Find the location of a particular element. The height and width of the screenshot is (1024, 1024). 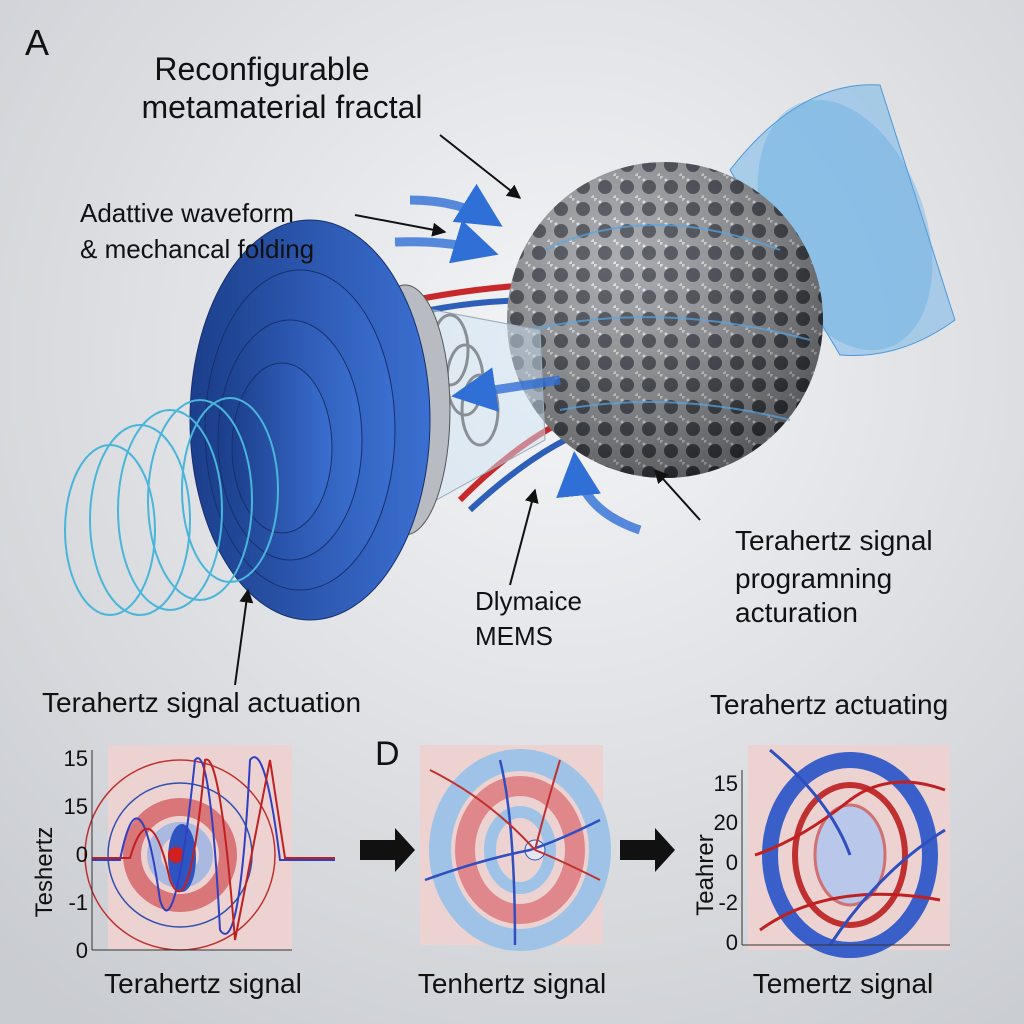

title-line: metamaterial fractal is located at coordinates (282, 107).